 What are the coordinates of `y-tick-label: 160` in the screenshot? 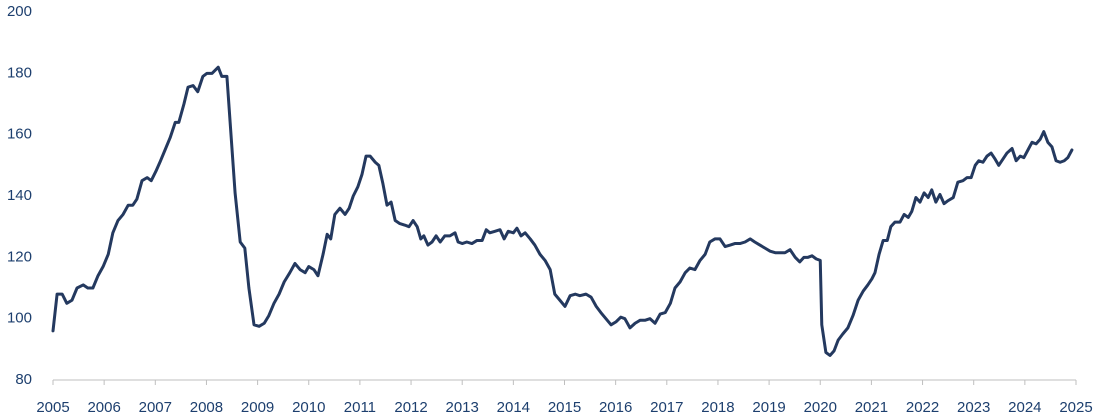 It's located at (19, 134).